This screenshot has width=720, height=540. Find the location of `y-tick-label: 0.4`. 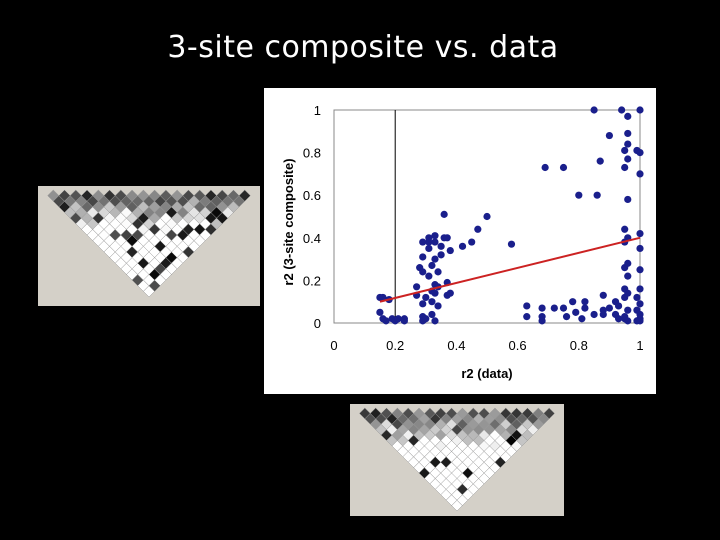

y-tick-label: 0.4 is located at coordinates (312, 238).